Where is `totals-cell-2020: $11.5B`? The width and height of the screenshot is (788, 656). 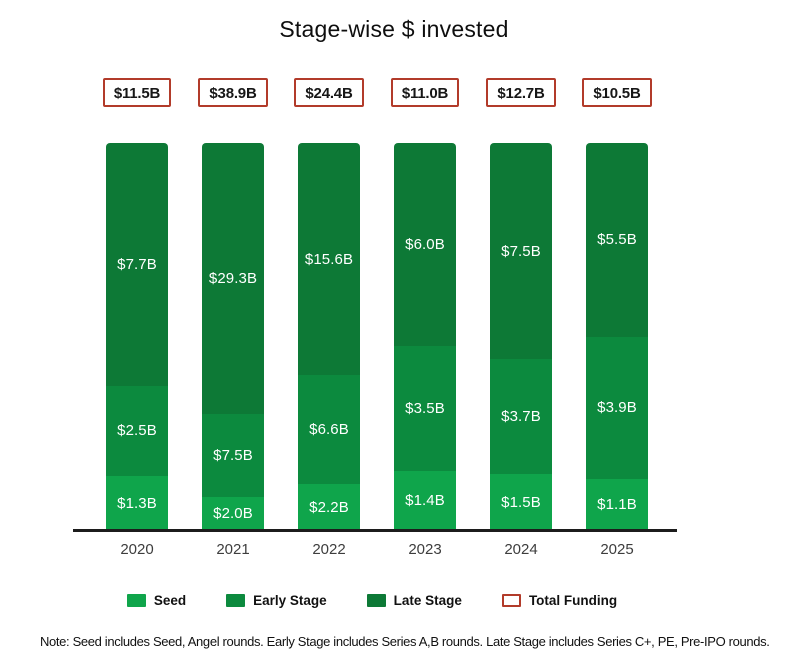
totals-cell-2020: $11.5B is located at coordinates (137, 92).